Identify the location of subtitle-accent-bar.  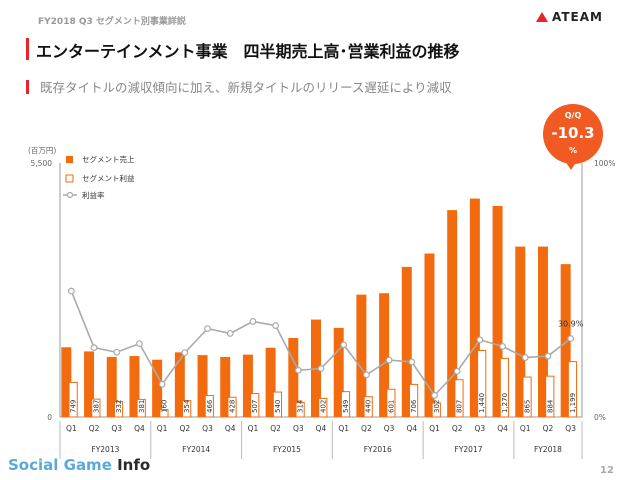
(27, 87).